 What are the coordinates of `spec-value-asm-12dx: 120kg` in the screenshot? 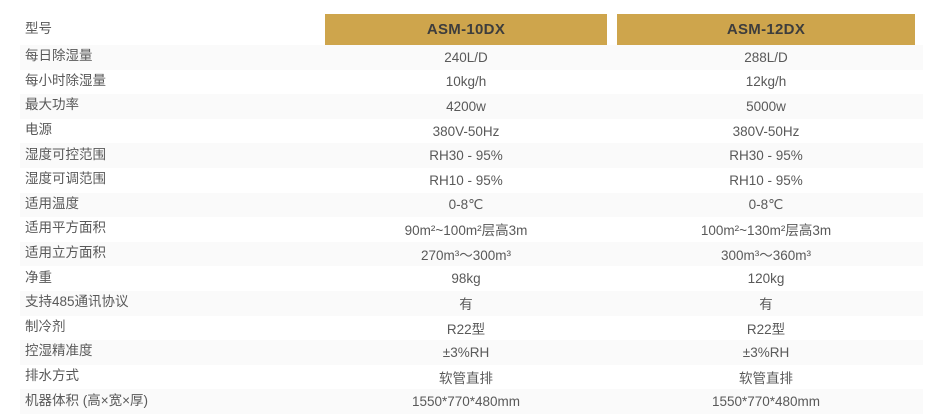 It's located at (766, 279).